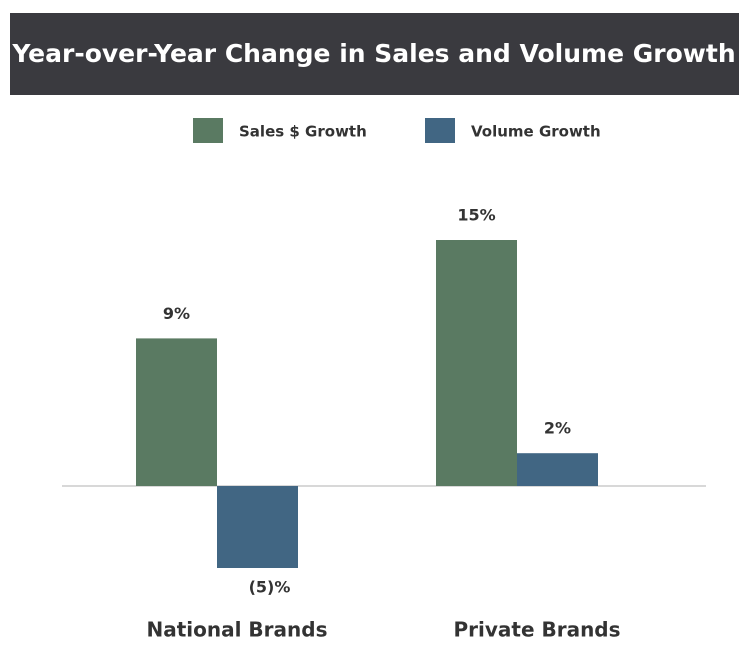 Image resolution: width=749 pixels, height=652 pixels. What do you see at coordinates (236, 630) in the screenshot?
I see `x-tick-label: National Brands` at bounding box center [236, 630].